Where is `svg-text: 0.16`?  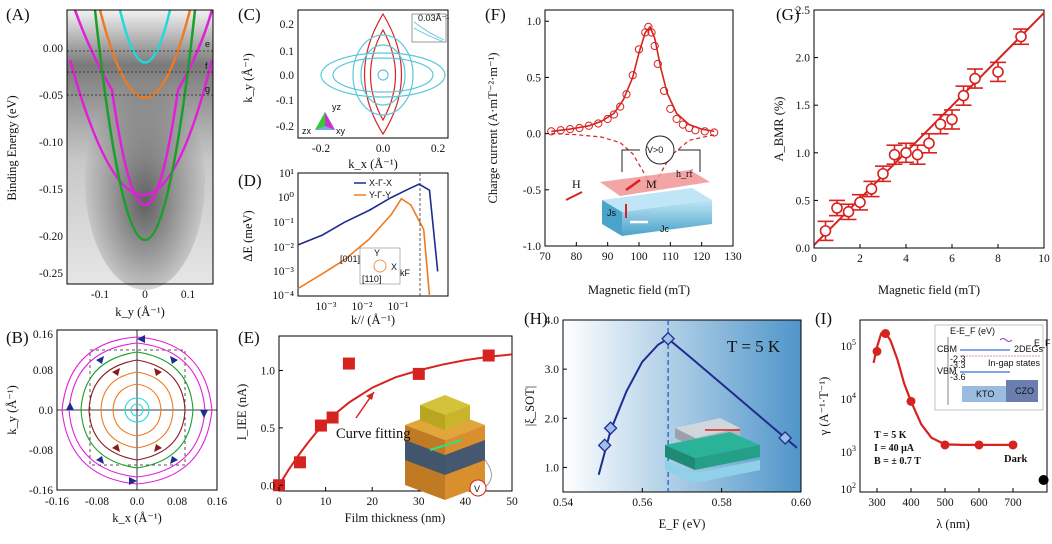
svg-text: 0.16 is located at coordinates (43, 335).